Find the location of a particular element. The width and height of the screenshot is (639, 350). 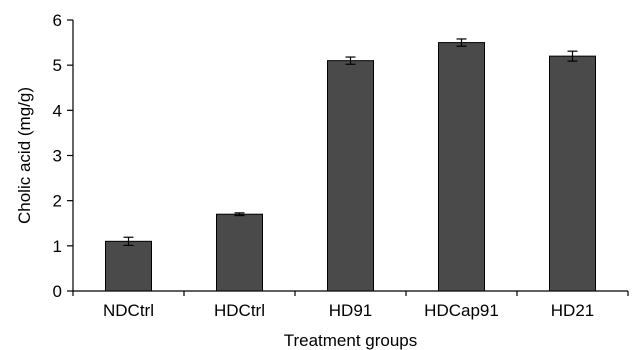

y-tick-label: 0 is located at coordinates (57, 291).